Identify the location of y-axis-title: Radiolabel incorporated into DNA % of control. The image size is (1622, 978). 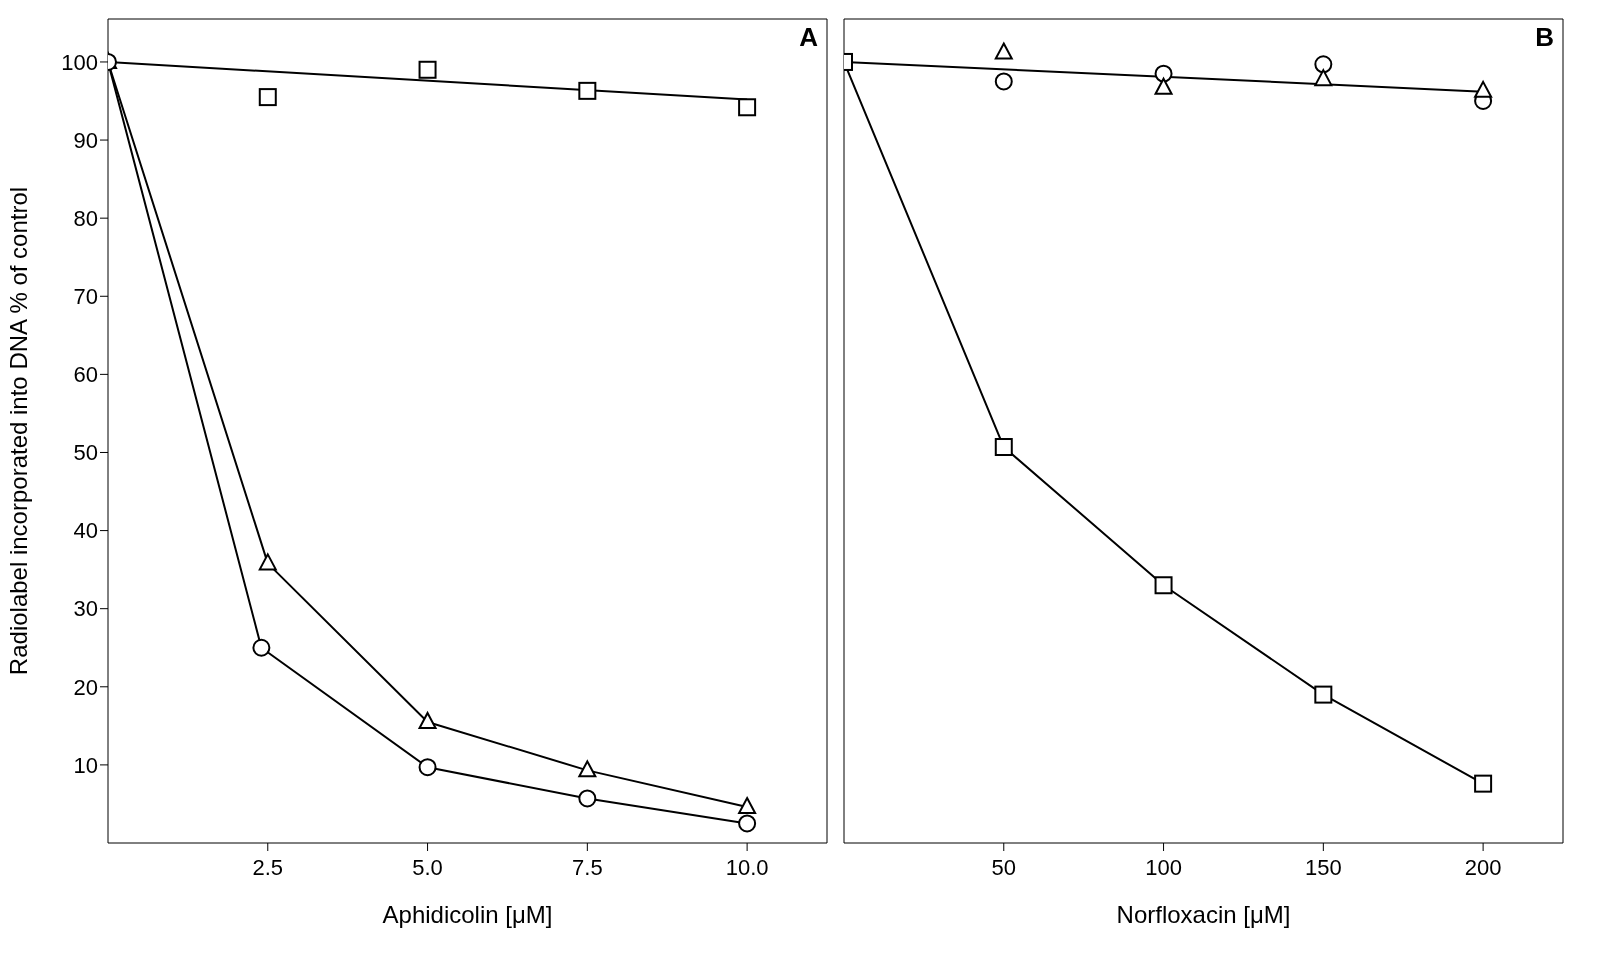
(18, 431).